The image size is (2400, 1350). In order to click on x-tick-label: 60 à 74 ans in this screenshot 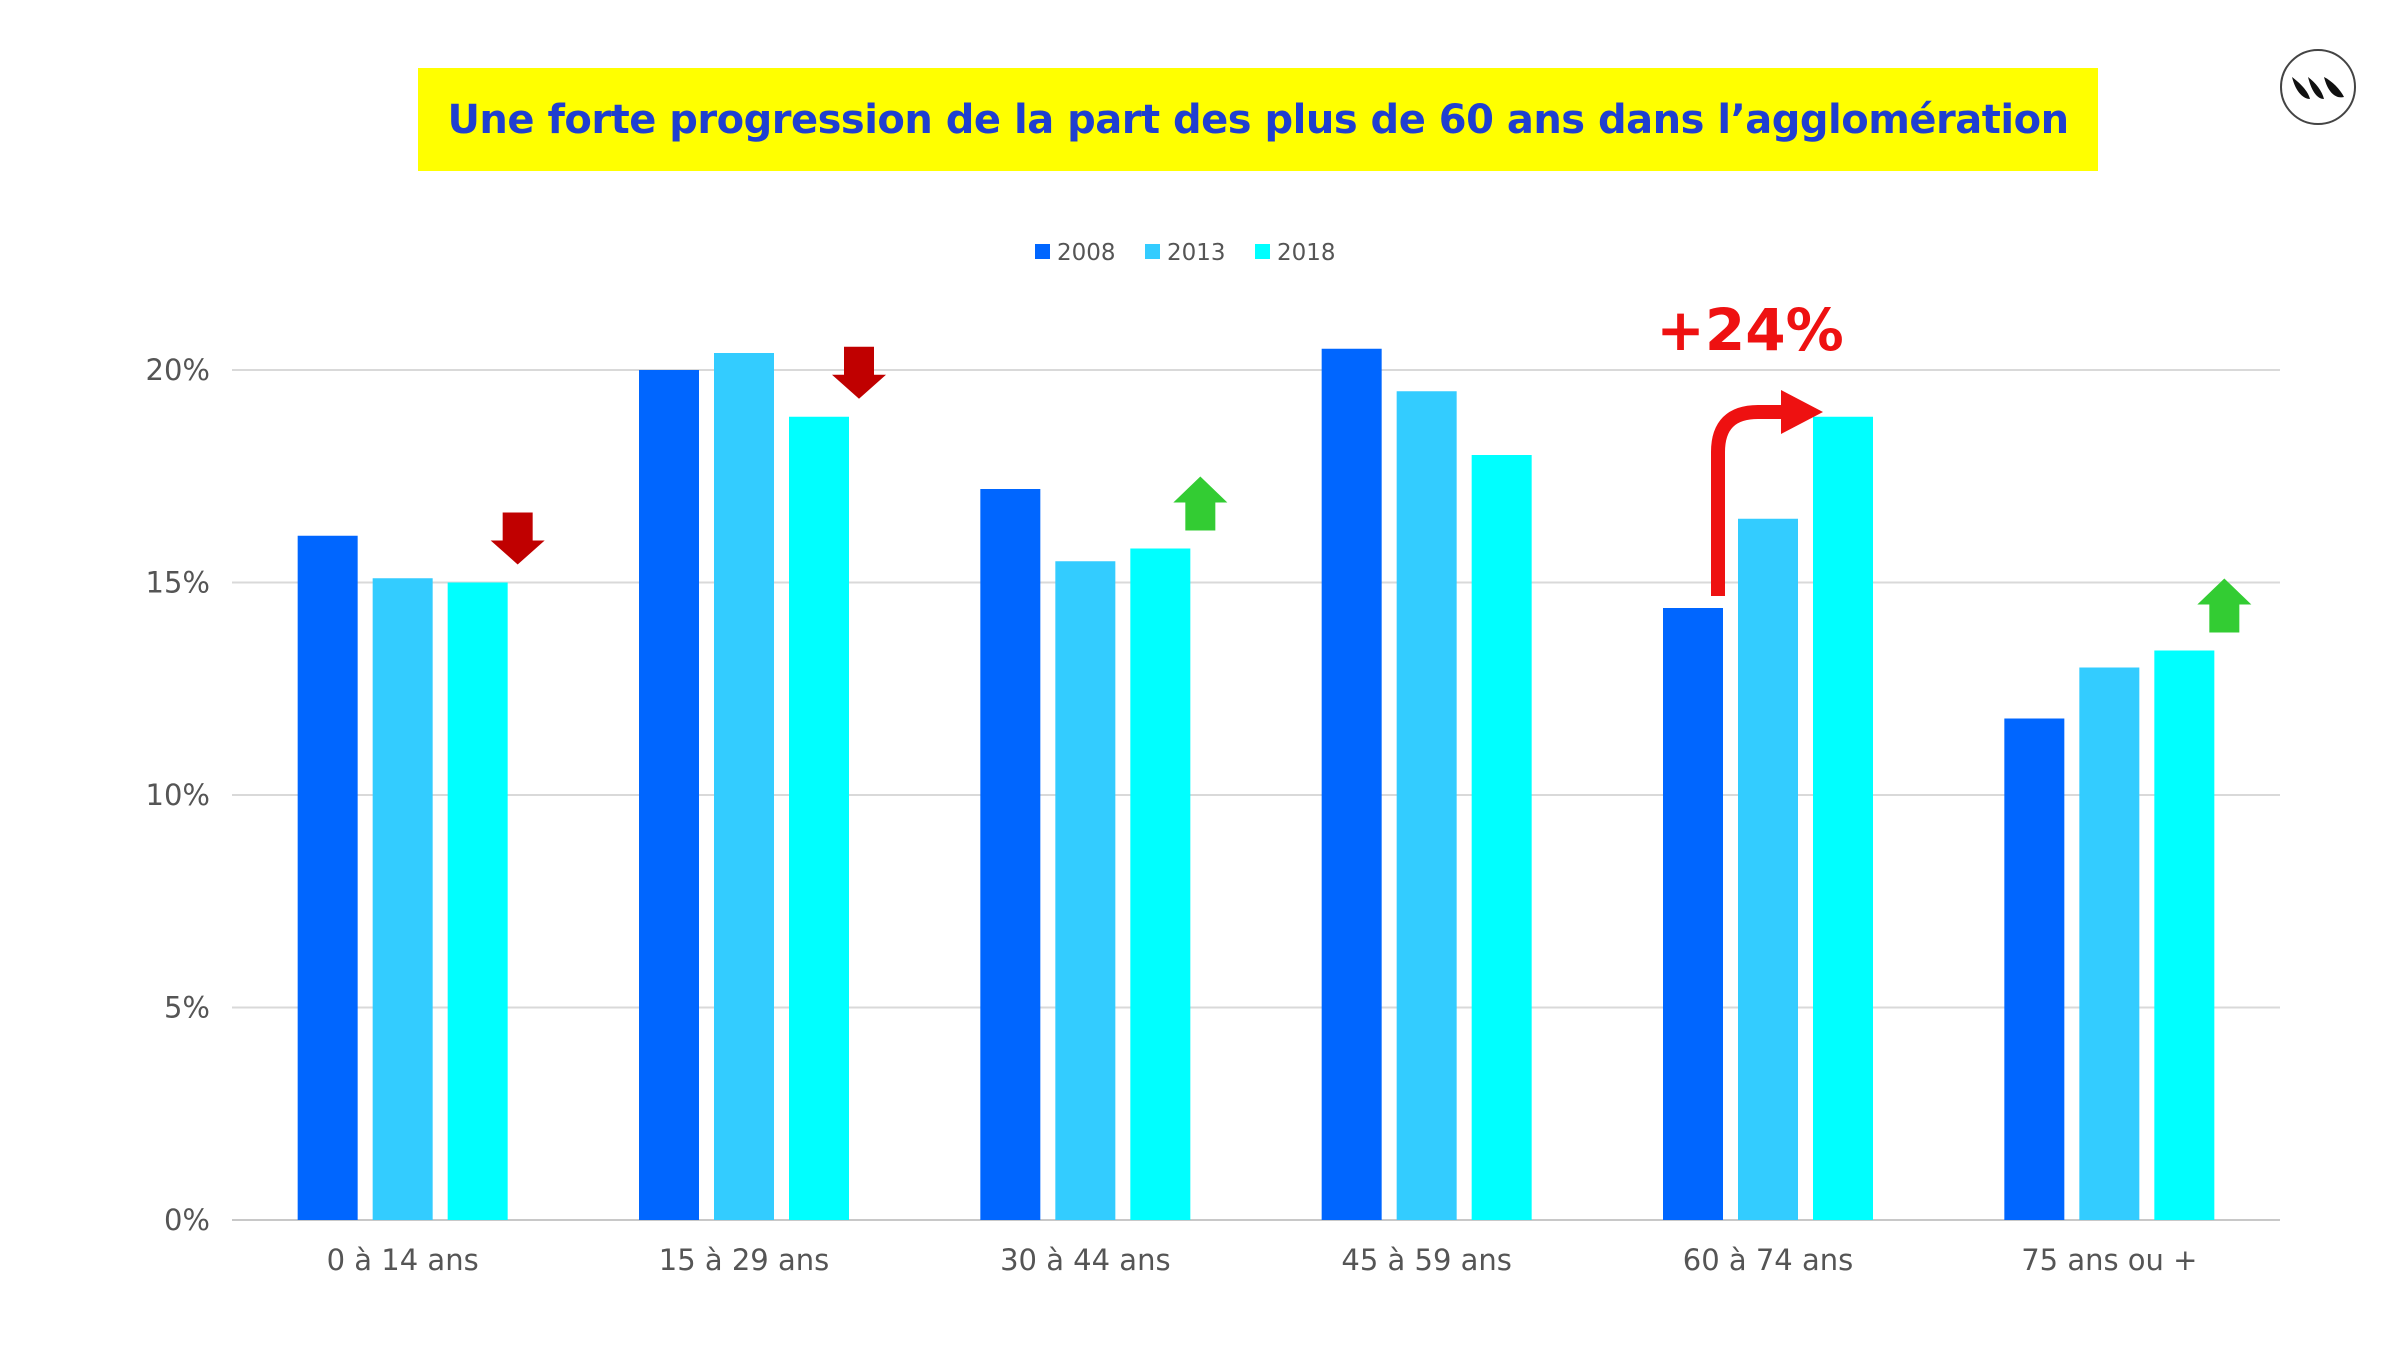, I will do `click(1768, 1260)`.